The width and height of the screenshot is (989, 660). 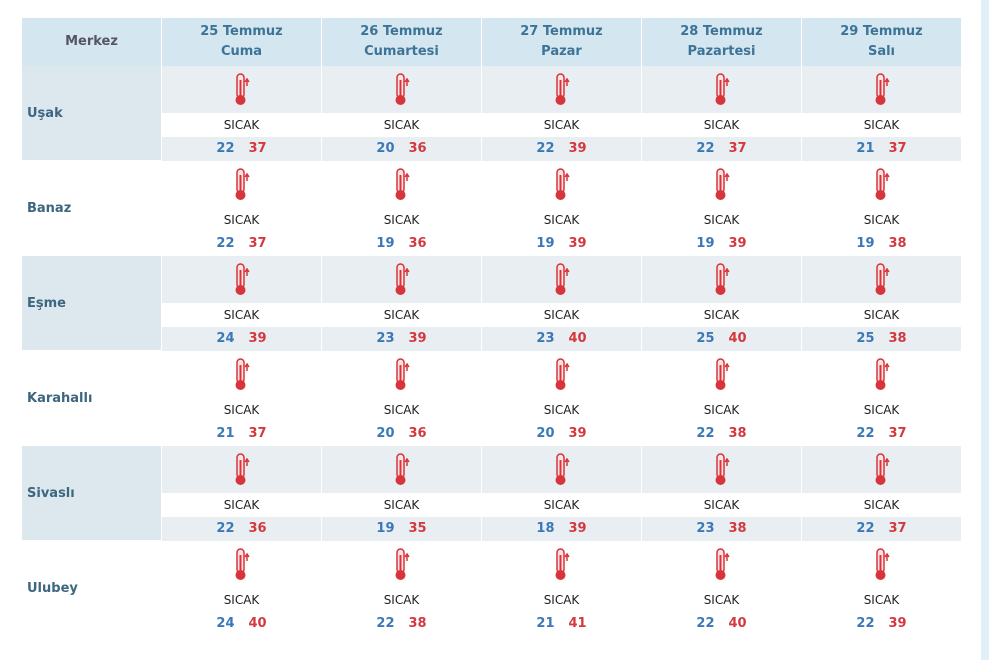 What do you see at coordinates (721, 31) in the screenshot?
I see `day-date: 28 Temmuz` at bounding box center [721, 31].